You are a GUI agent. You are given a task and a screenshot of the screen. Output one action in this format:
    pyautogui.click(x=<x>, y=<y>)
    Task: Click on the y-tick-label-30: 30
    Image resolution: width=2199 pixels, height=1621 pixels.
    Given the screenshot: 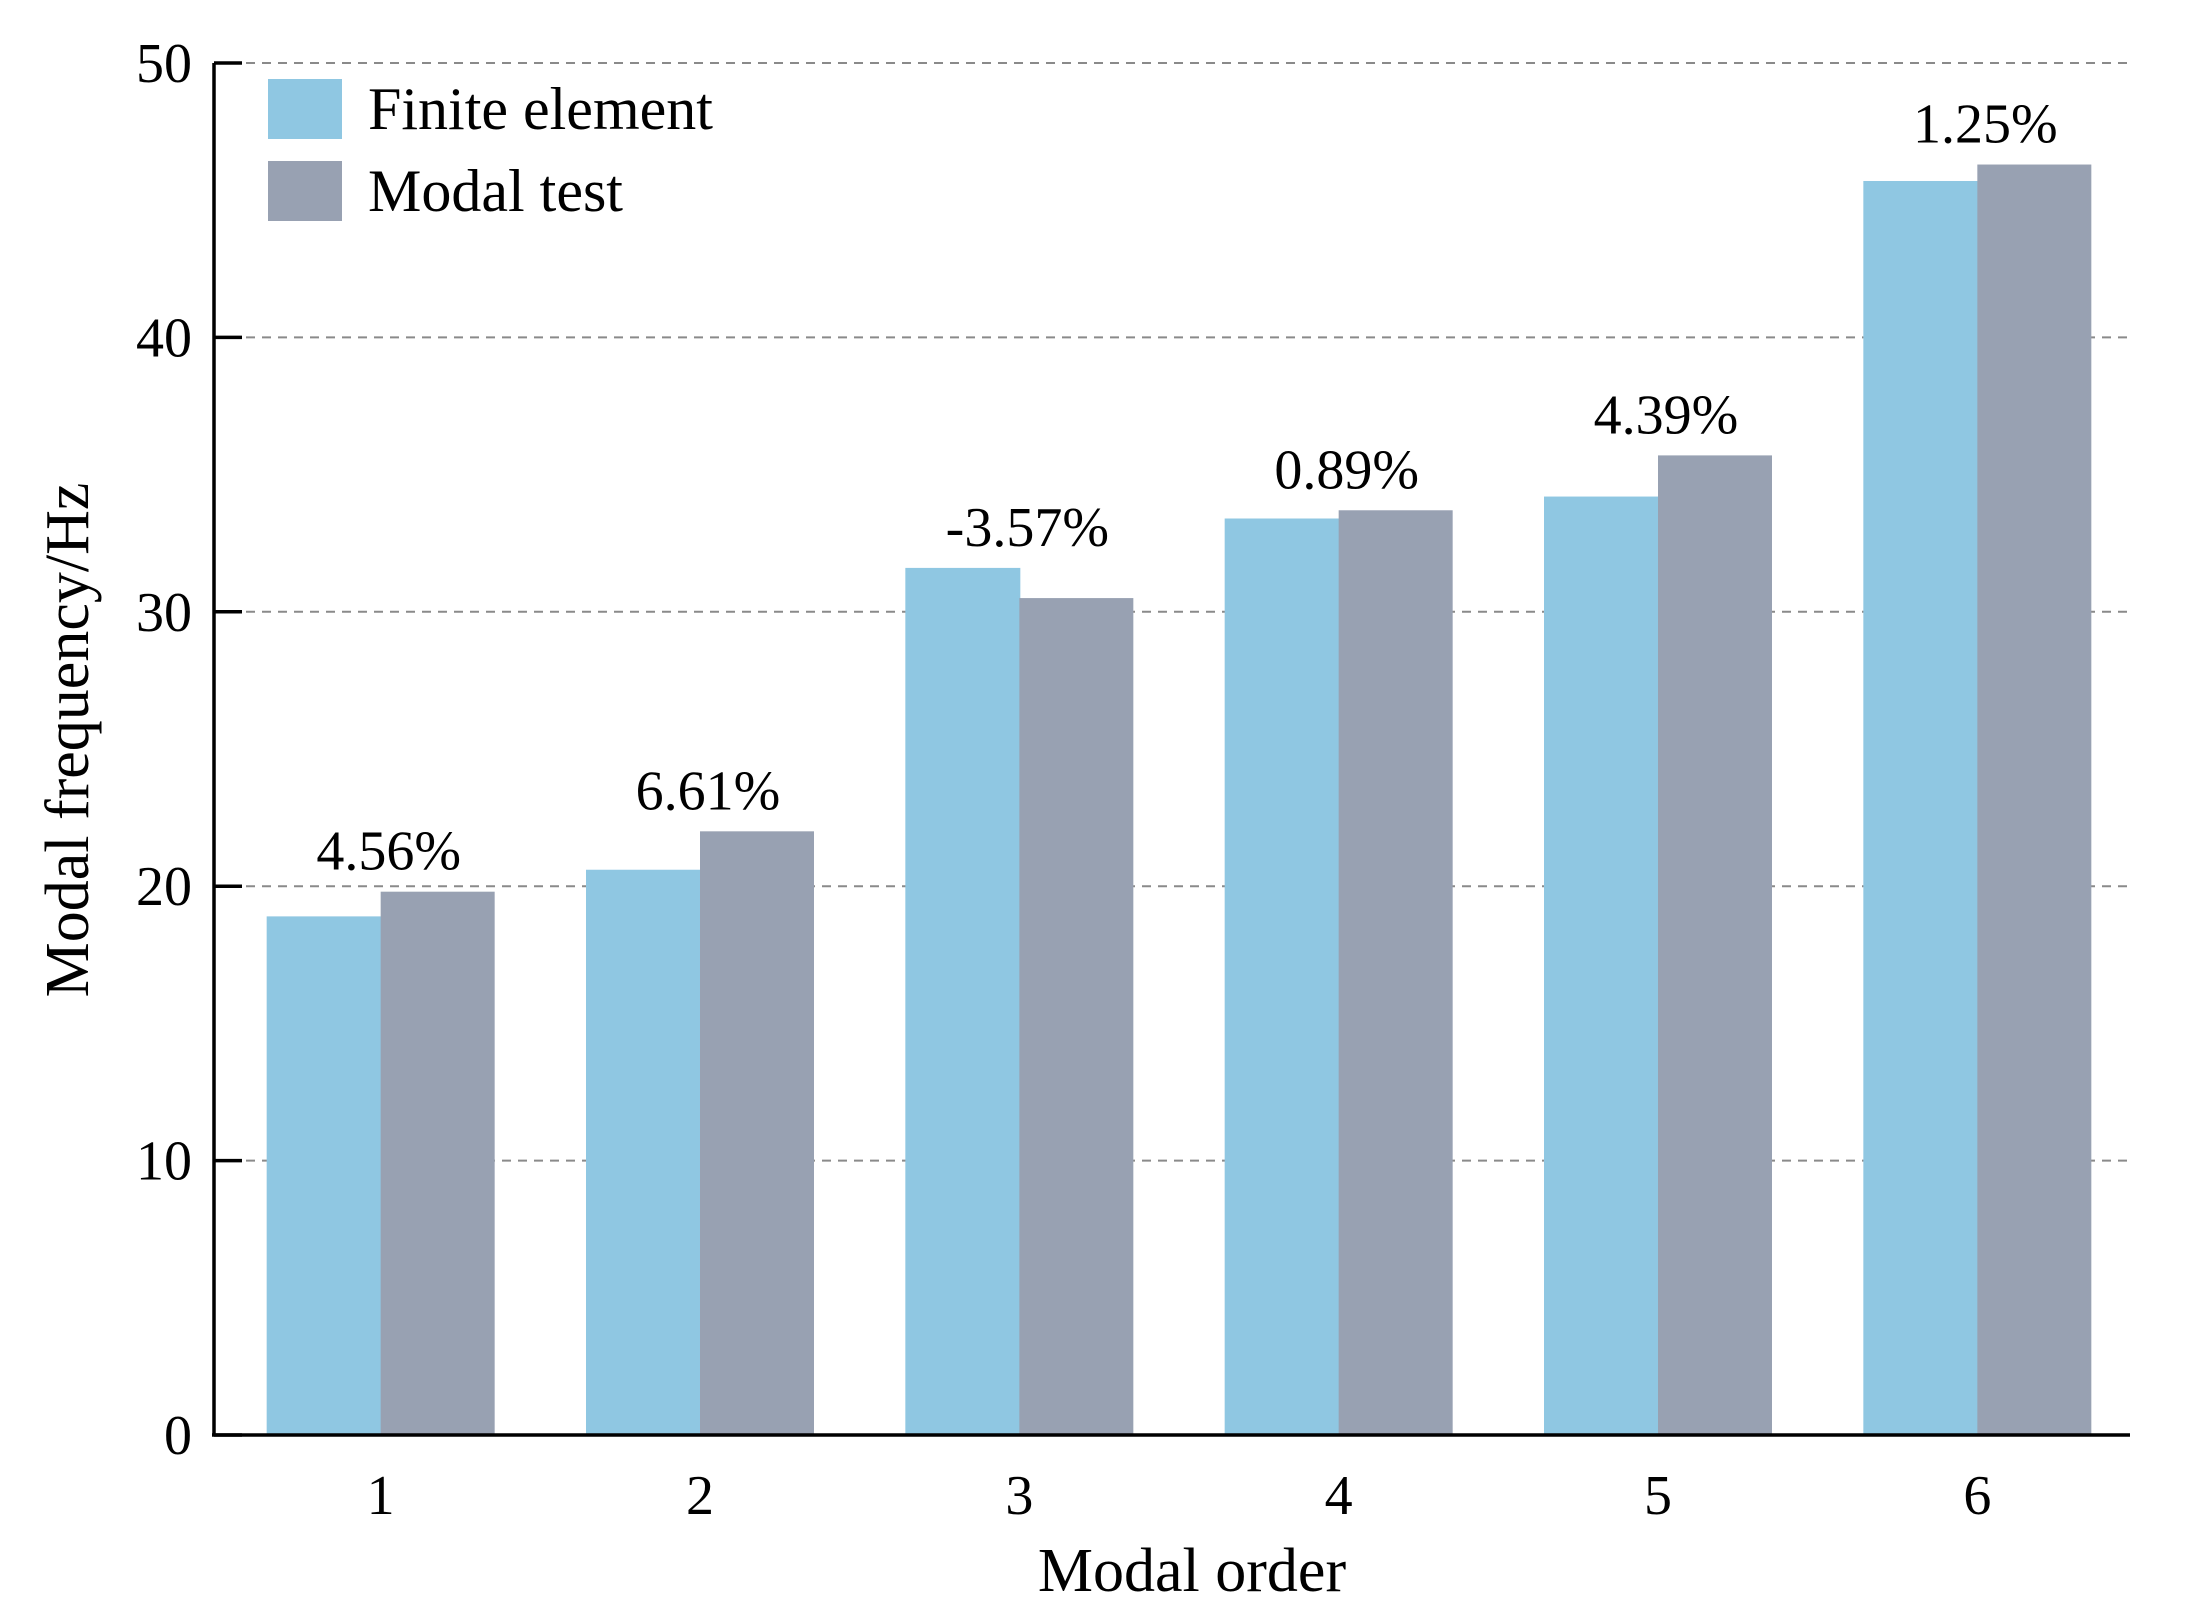 What is the action you would take?
    pyautogui.click(x=164, y=613)
    